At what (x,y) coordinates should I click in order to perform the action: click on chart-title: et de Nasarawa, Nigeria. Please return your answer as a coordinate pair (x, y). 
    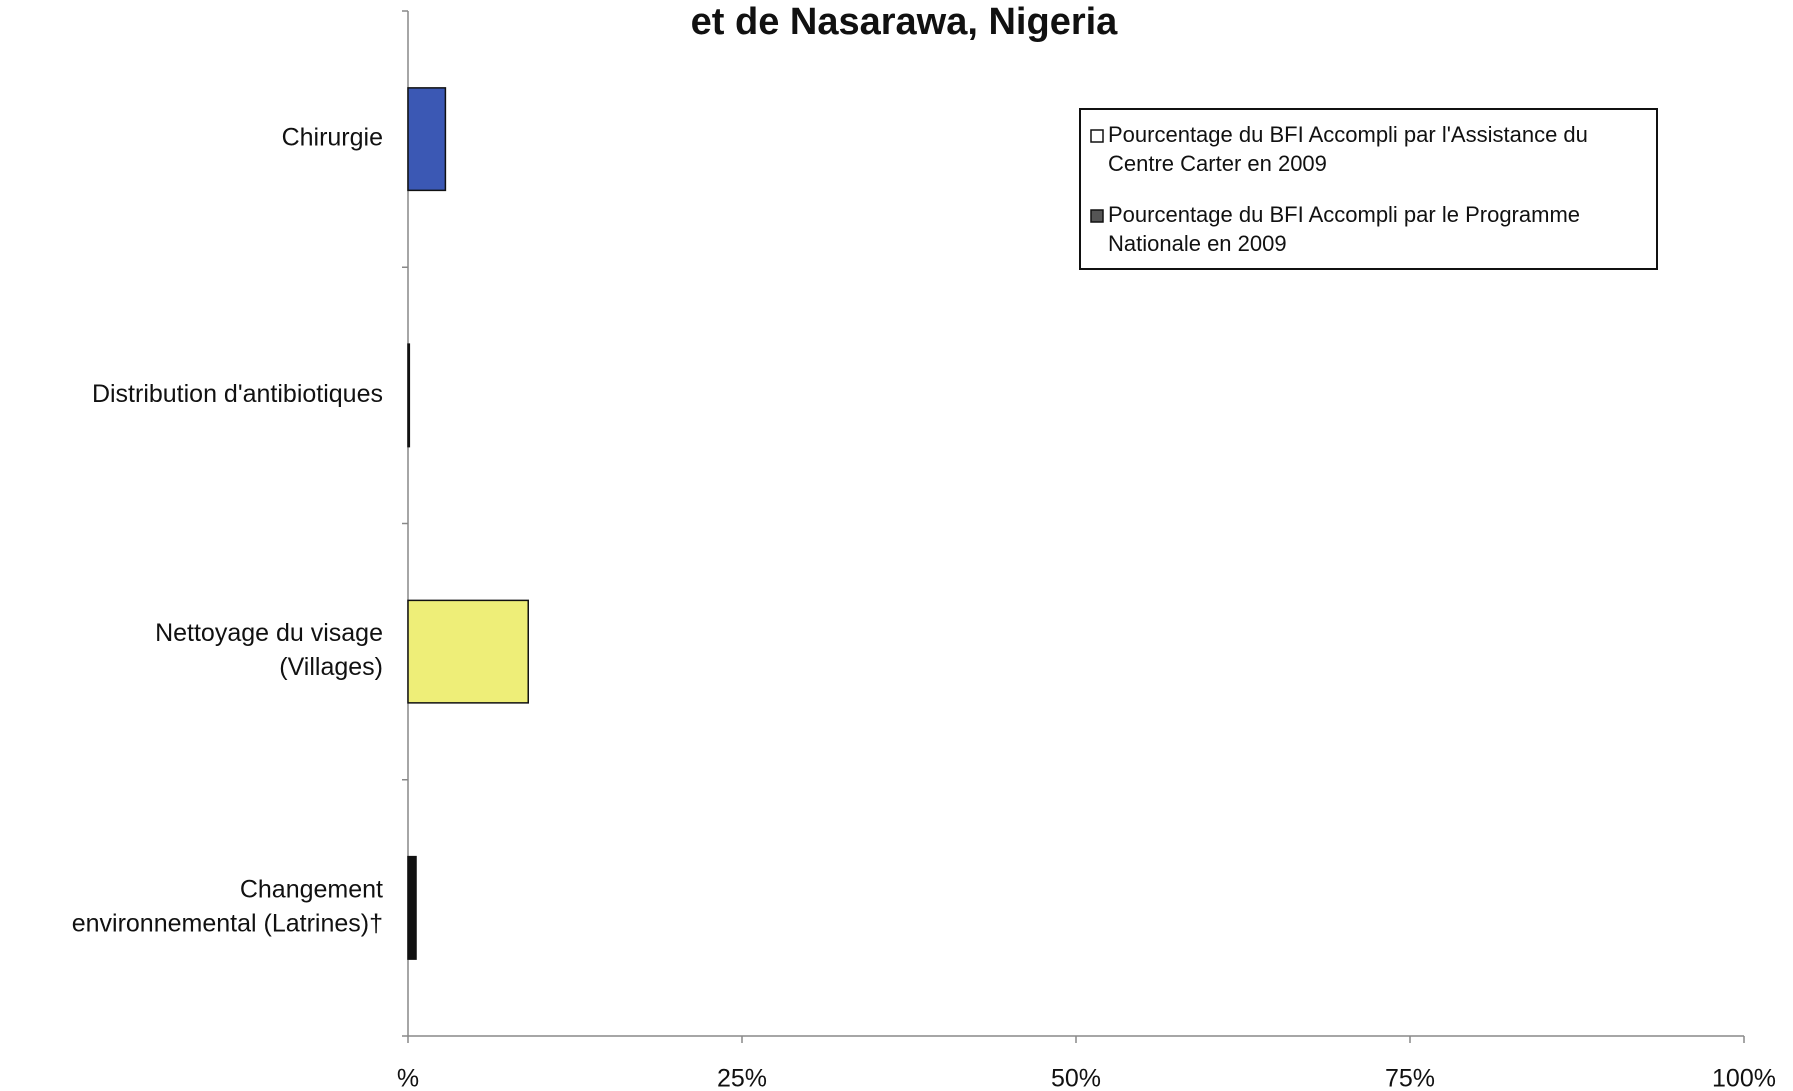
    Looking at the image, I should click on (905, 22).